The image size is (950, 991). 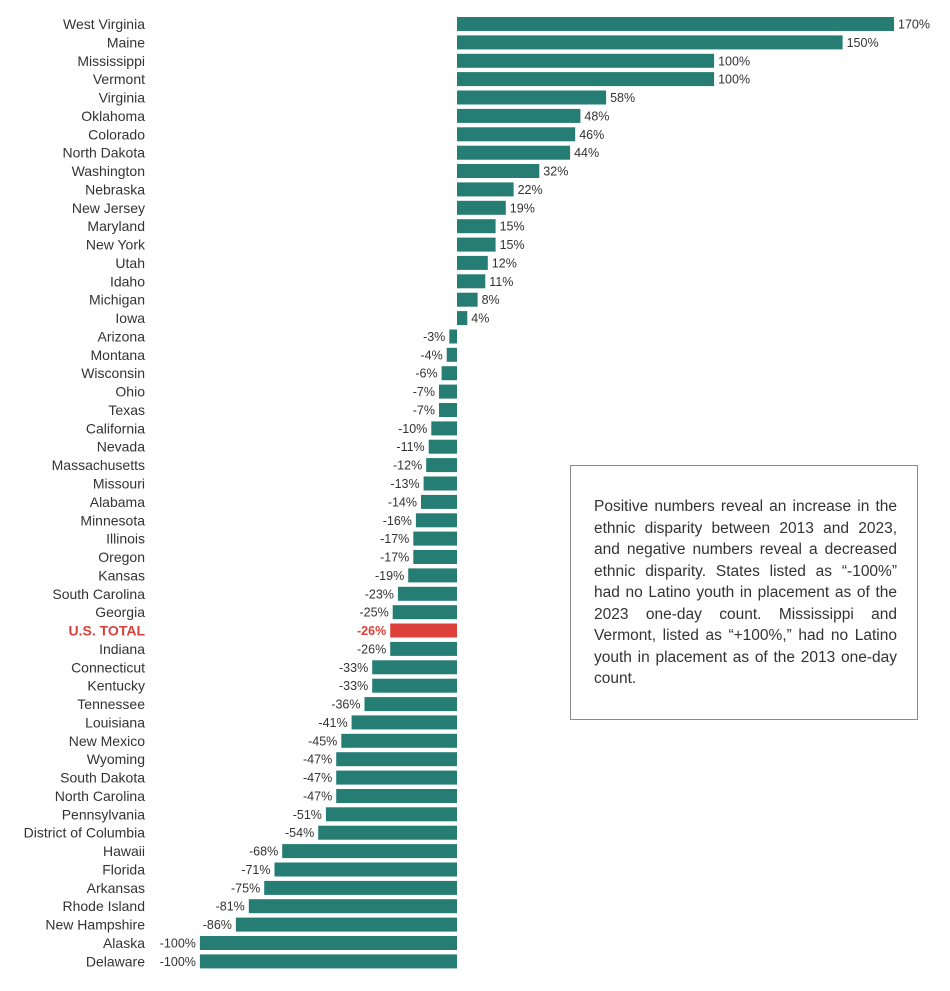 What do you see at coordinates (126, 42) in the screenshot?
I see `category-label: Maine` at bounding box center [126, 42].